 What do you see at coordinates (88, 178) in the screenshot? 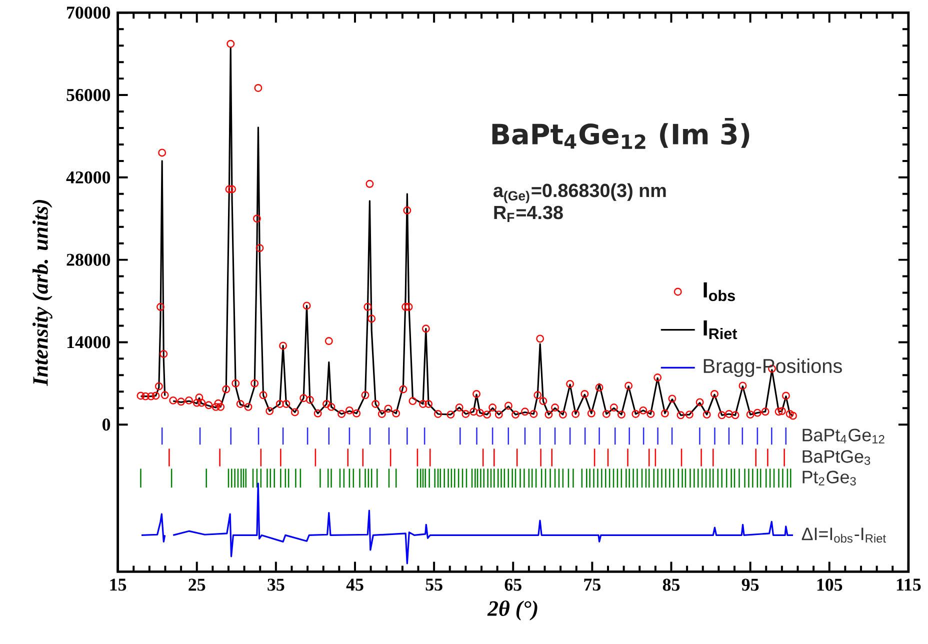
I see `y-tick-label: 42000` at bounding box center [88, 178].